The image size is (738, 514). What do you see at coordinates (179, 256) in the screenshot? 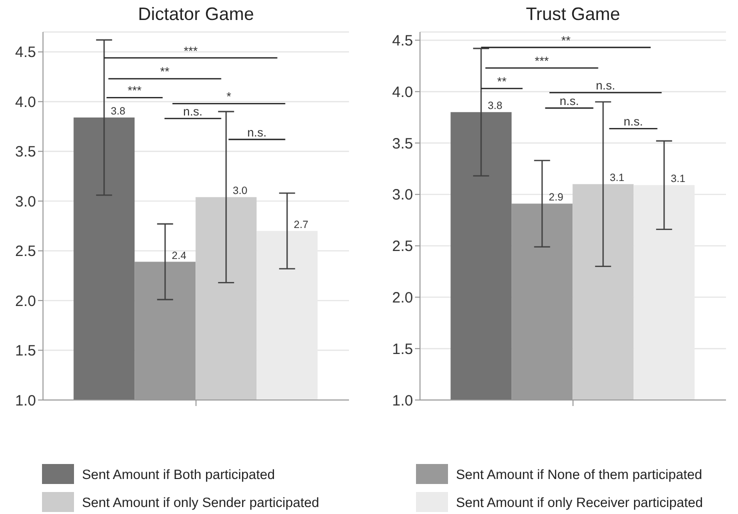
I see `data-label: 2.4` at bounding box center [179, 256].